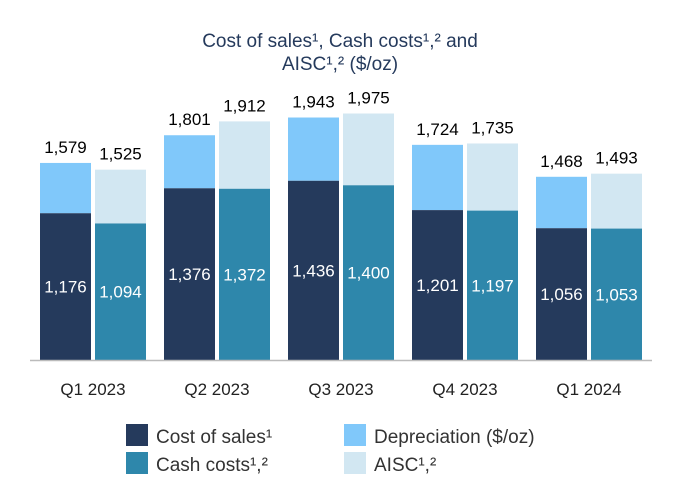 The height and width of the screenshot is (500, 680). I want to click on legend-label-aisc: AISC¹,², so click(405, 465).